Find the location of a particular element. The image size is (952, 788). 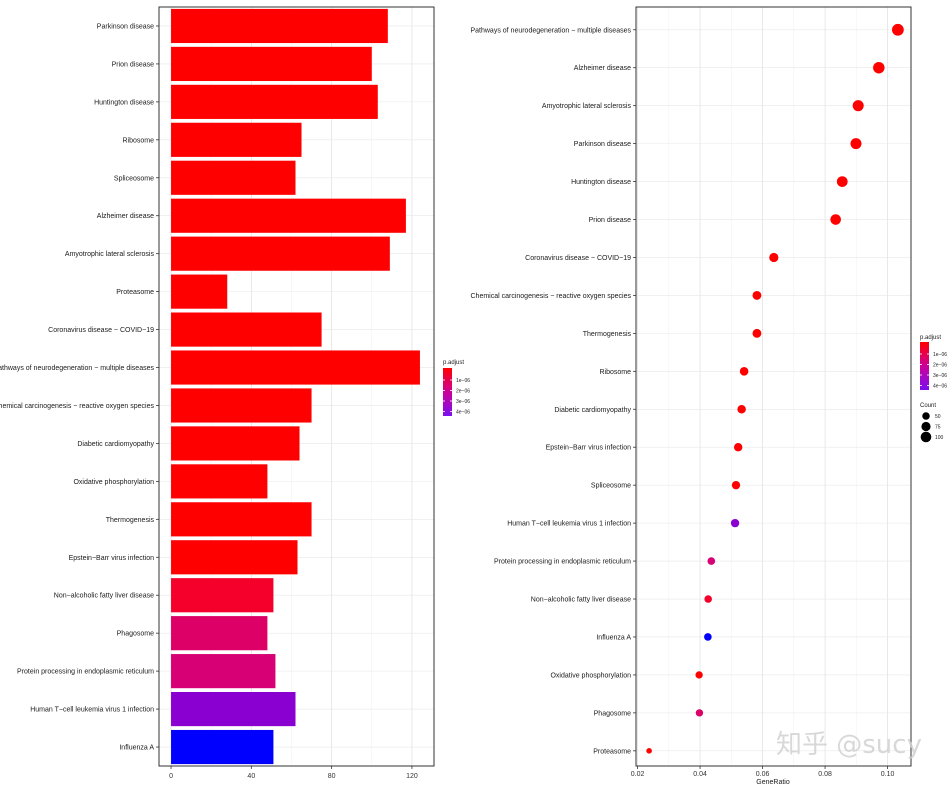

dot-x-tick-label: 0.06 is located at coordinates (763, 774).